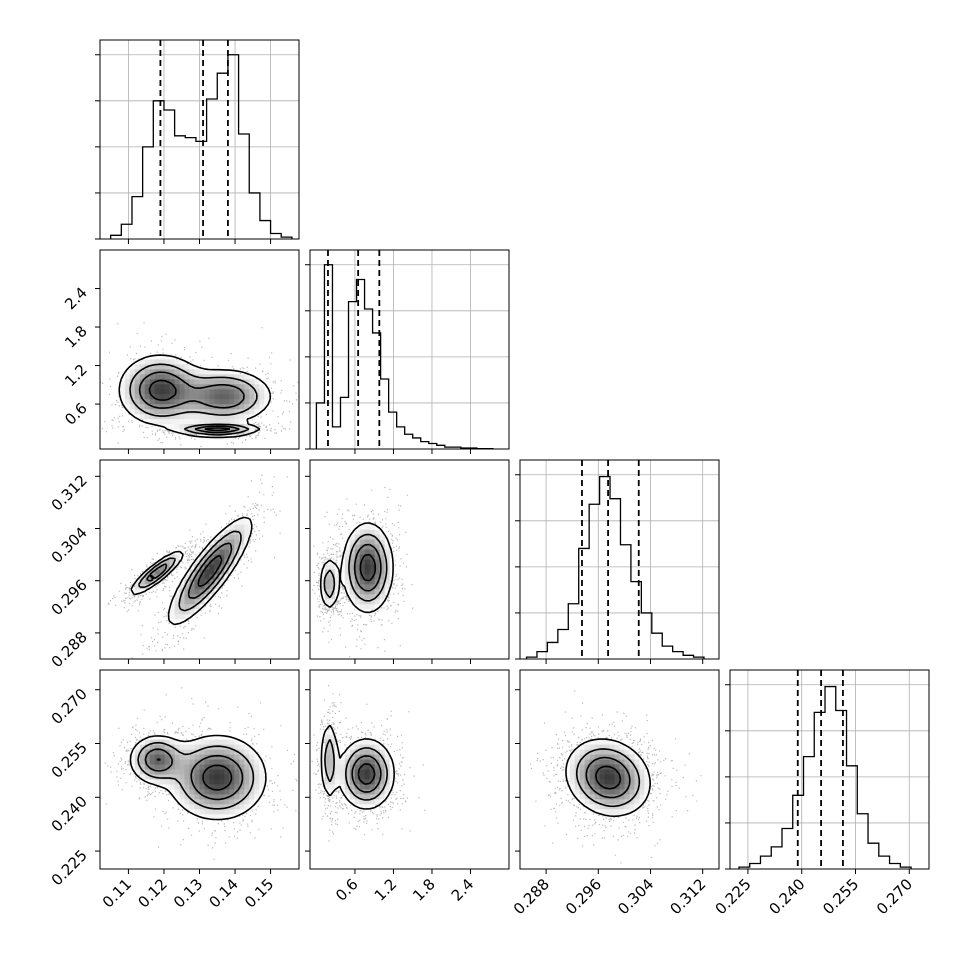 The height and width of the screenshot is (970, 970). Describe the element at coordinates (583, 896) in the screenshot. I see `x-tick-label: 0.296` at that location.